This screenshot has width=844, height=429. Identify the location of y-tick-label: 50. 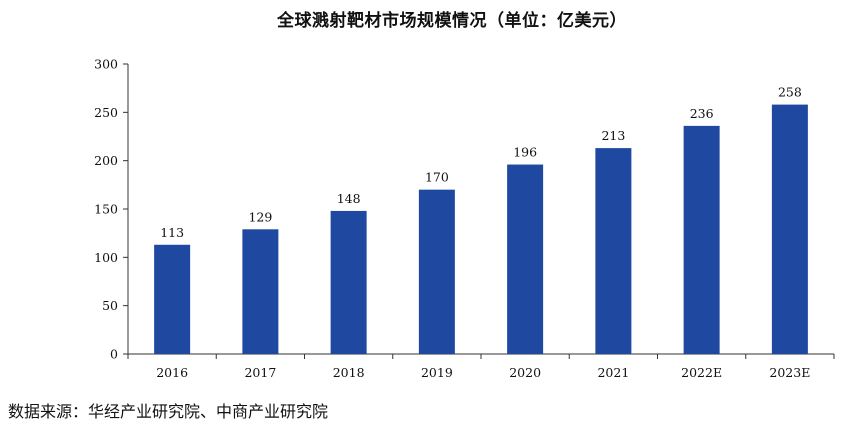
(110, 305).